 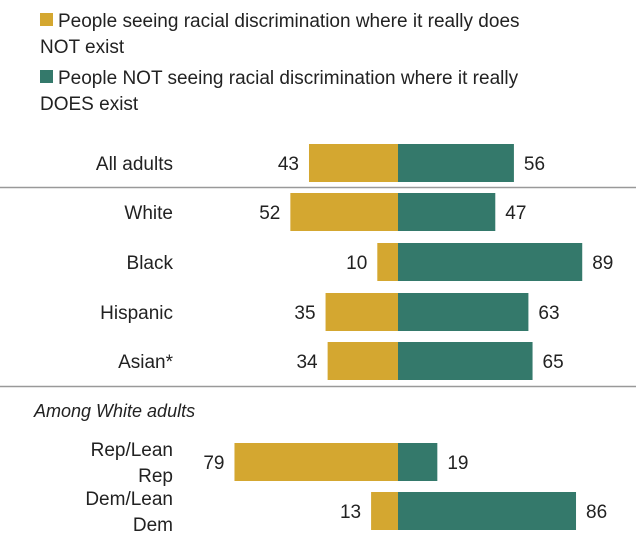 What do you see at coordinates (136, 313) in the screenshot?
I see `row-label: Hispanic` at bounding box center [136, 313].